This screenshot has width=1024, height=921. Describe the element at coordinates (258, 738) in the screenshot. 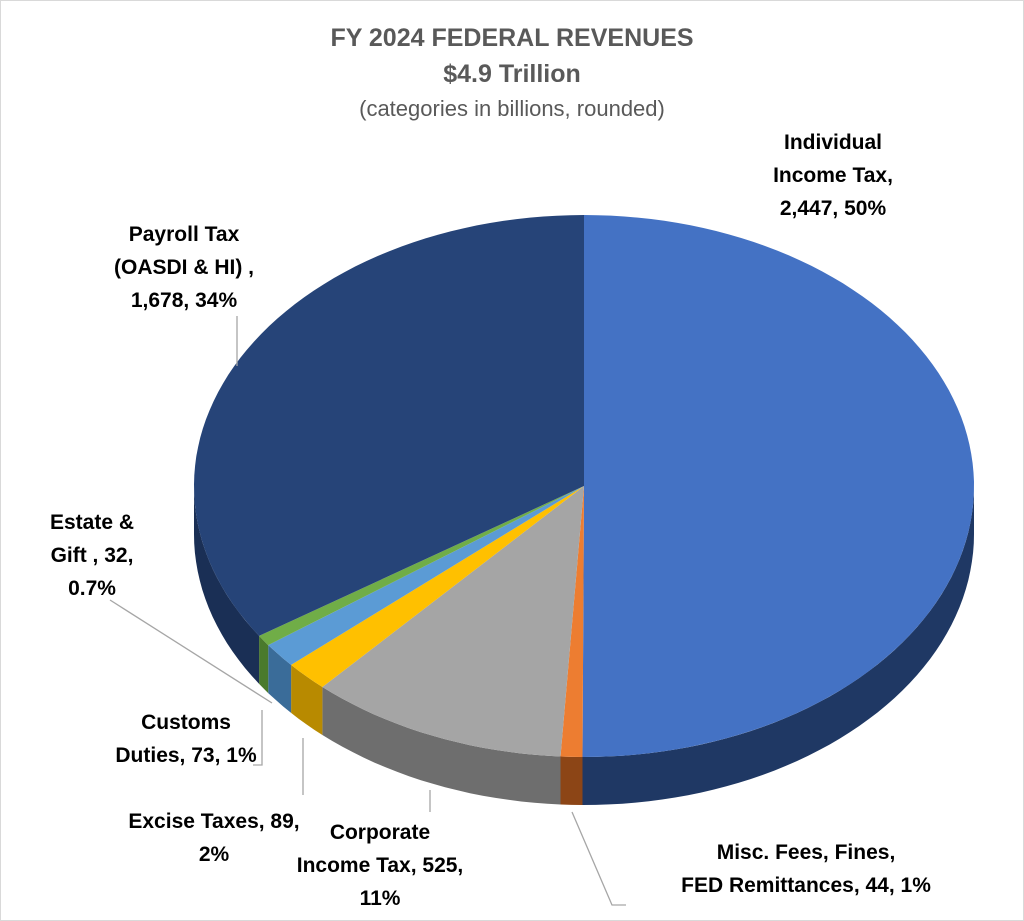

I see `leader-line-customs` at that location.